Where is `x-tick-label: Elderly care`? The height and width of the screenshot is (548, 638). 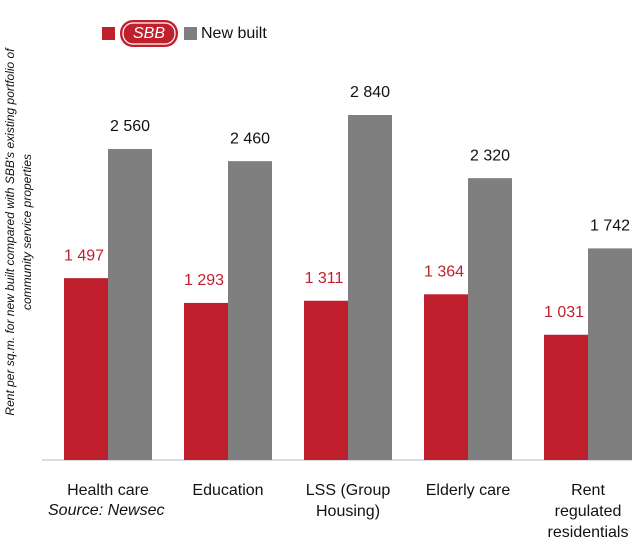
x-tick-label: Elderly care is located at coordinates (468, 490).